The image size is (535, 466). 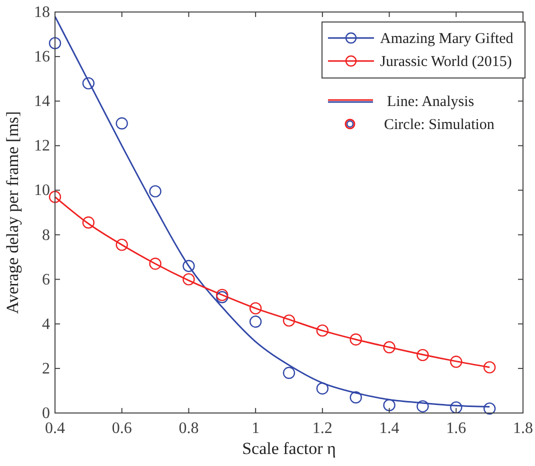 I want to click on x-tick-label: 0.6, so click(x=122, y=428).